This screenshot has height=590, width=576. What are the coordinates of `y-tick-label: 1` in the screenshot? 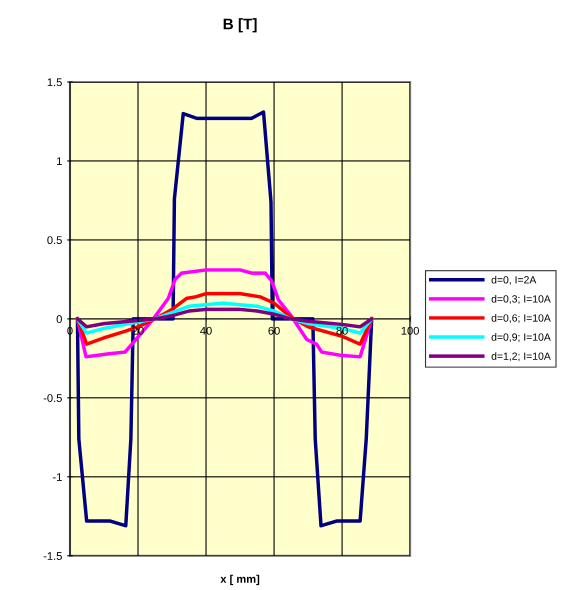 It's located at (59, 161).